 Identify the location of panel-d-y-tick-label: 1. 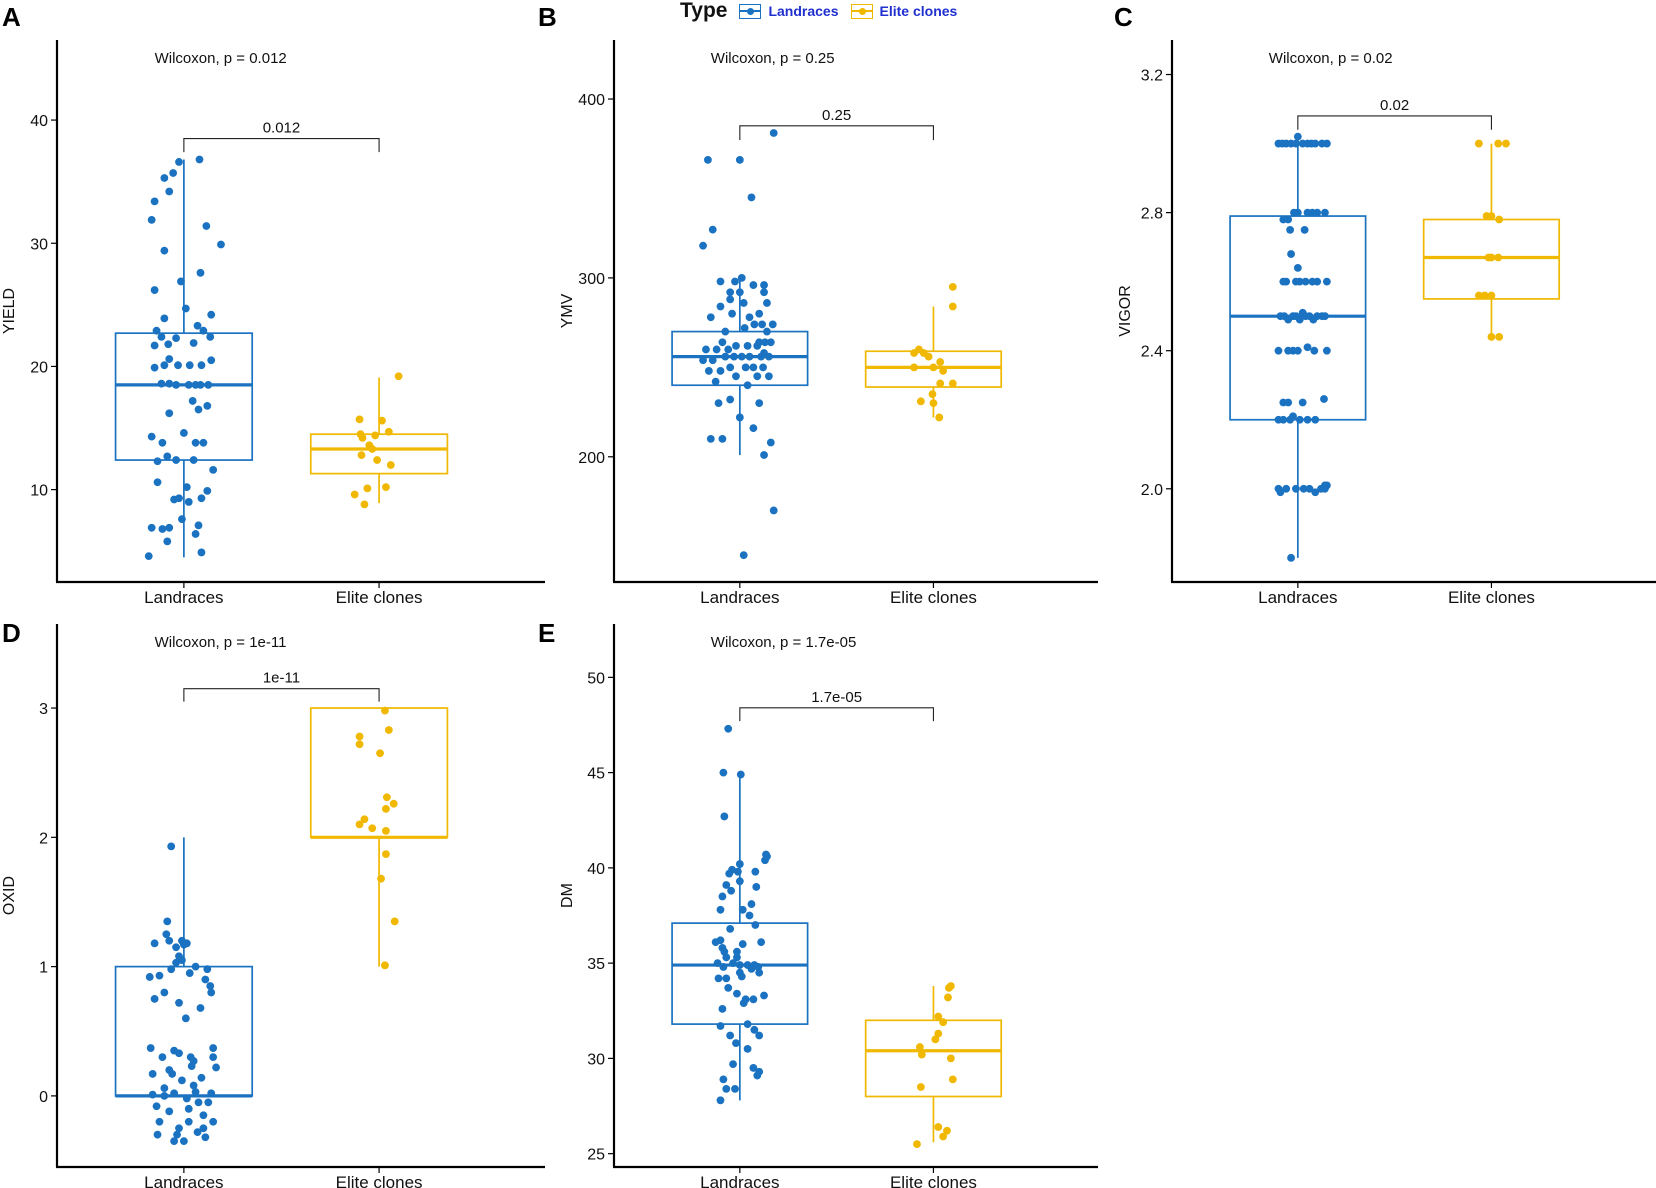
(43, 968).